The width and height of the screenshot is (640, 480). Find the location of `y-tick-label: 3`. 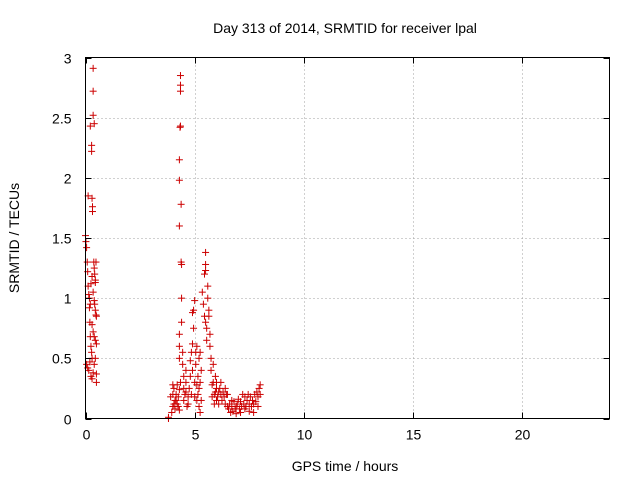

y-tick-label: 3 is located at coordinates (68, 59).